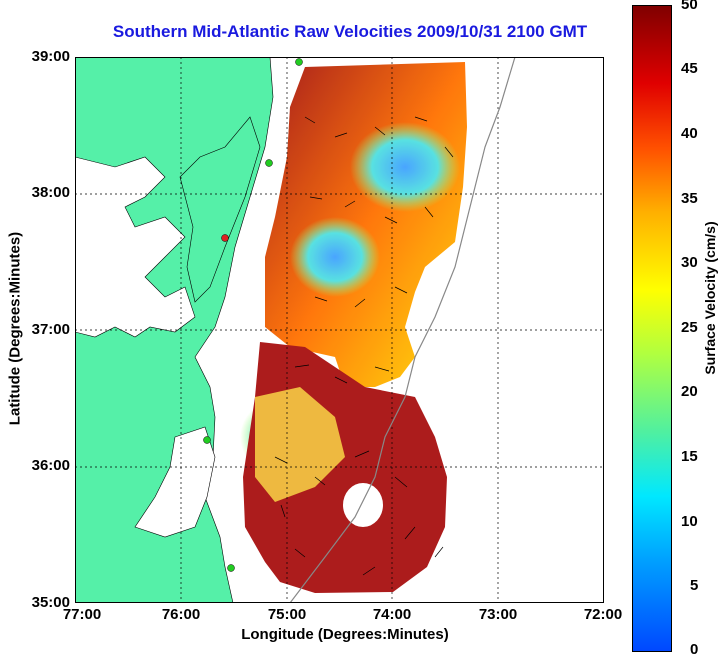  Describe the element at coordinates (287, 614) in the screenshot. I see `xtick-label: 75:00` at that location.